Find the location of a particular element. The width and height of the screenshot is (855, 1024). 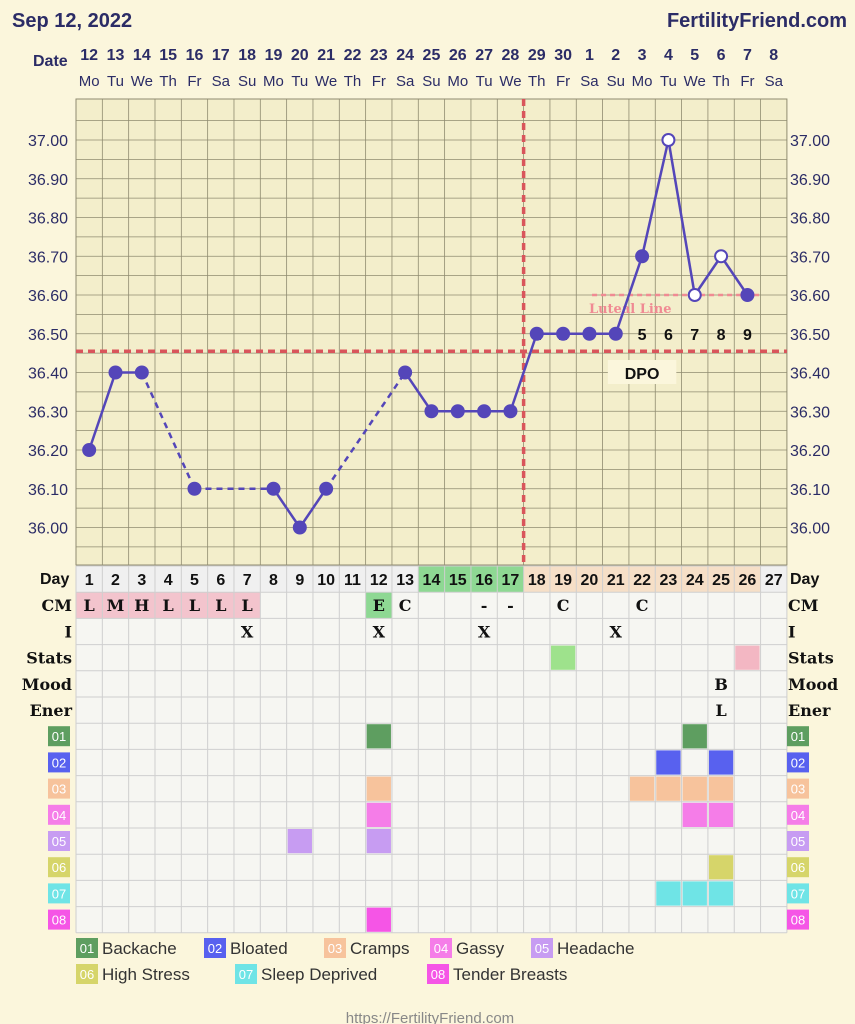

date-label: 2 is located at coordinates (615, 55).